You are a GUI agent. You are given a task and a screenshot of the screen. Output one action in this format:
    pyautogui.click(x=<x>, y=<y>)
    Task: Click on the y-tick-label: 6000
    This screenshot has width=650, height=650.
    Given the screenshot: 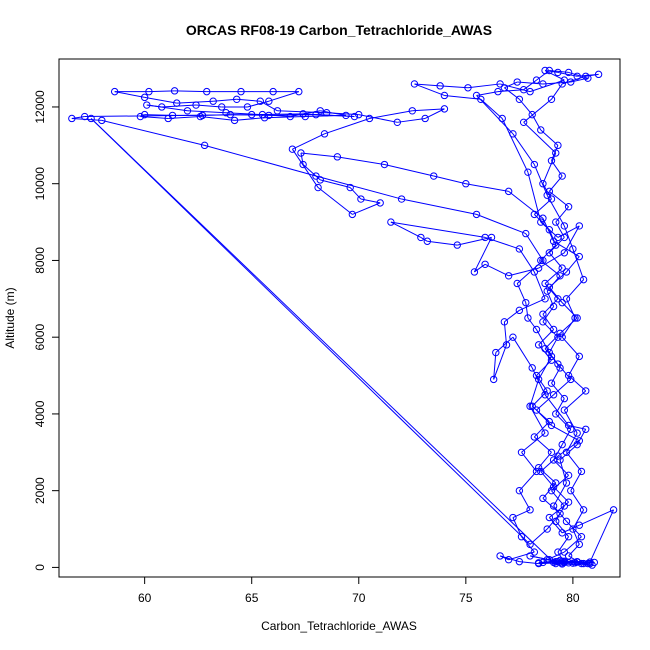 What is the action you would take?
    pyautogui.click(x=40, y=337)
    